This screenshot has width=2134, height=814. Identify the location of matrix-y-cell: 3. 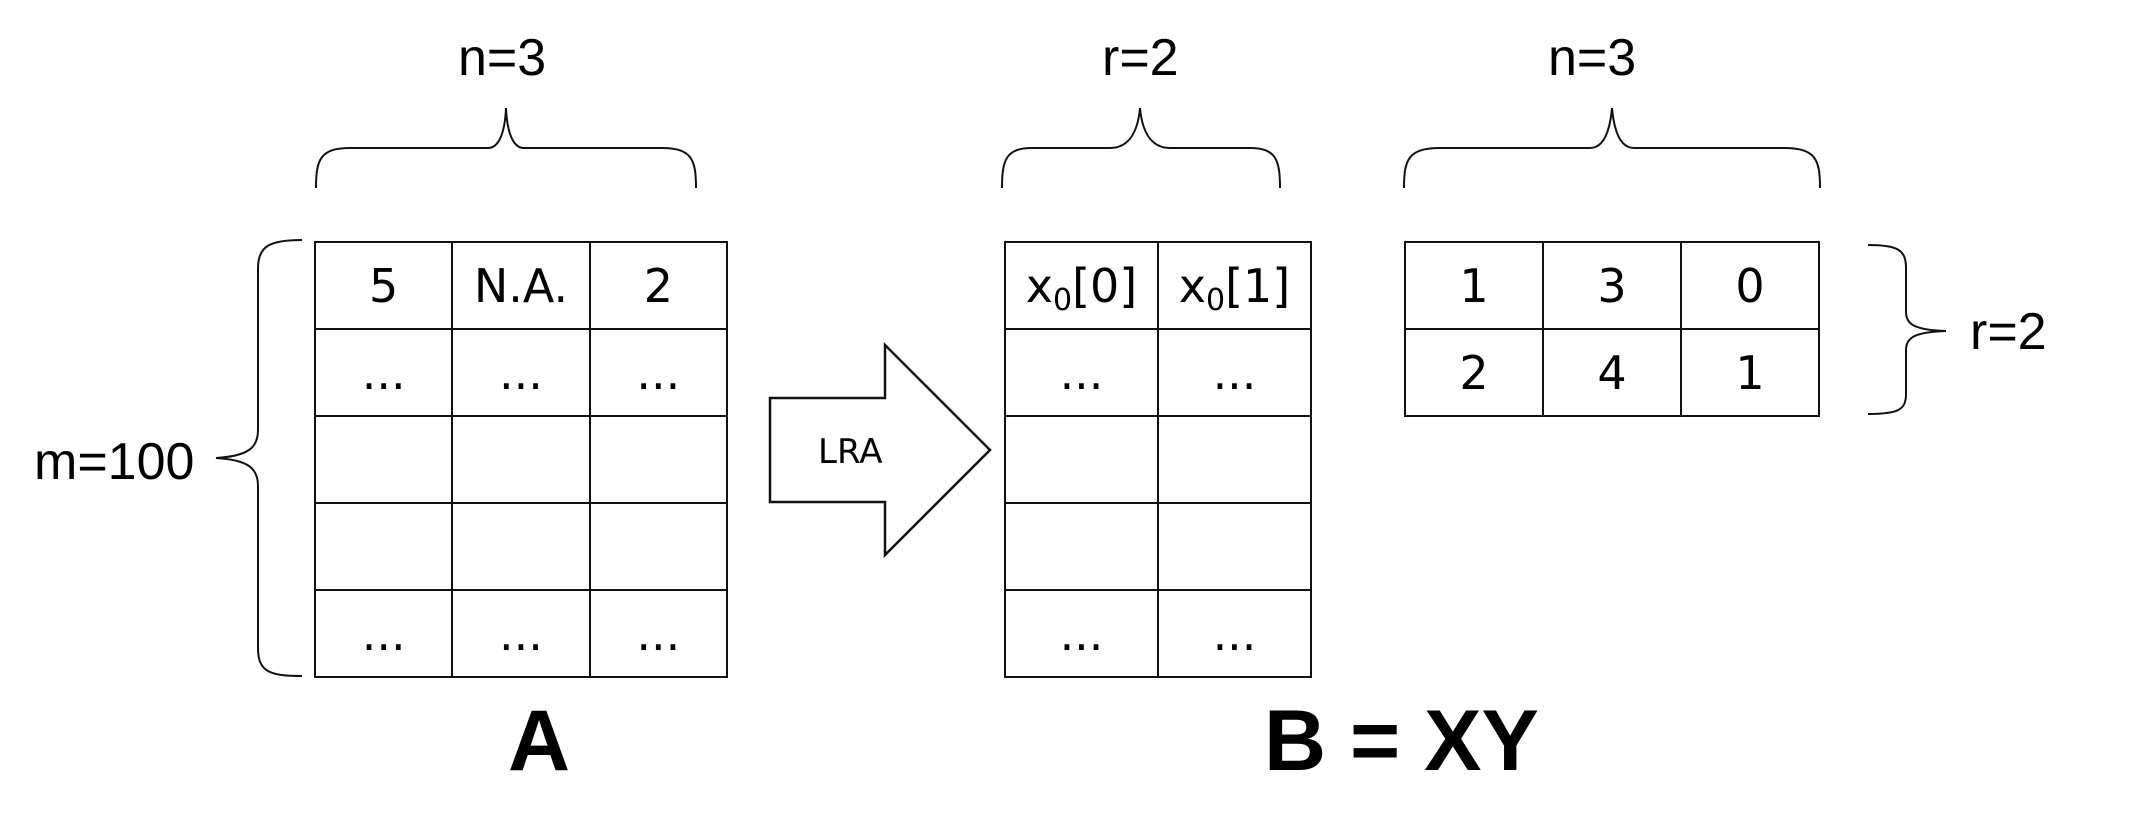
(1612, 285).